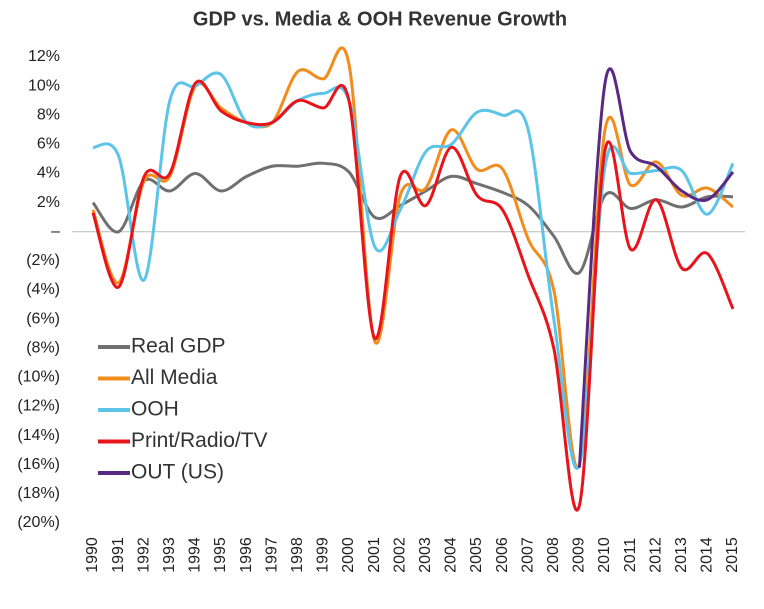 This screenshot has height=609, width=764. I want to click on y-tick-label: 8%, so click(48, 114).